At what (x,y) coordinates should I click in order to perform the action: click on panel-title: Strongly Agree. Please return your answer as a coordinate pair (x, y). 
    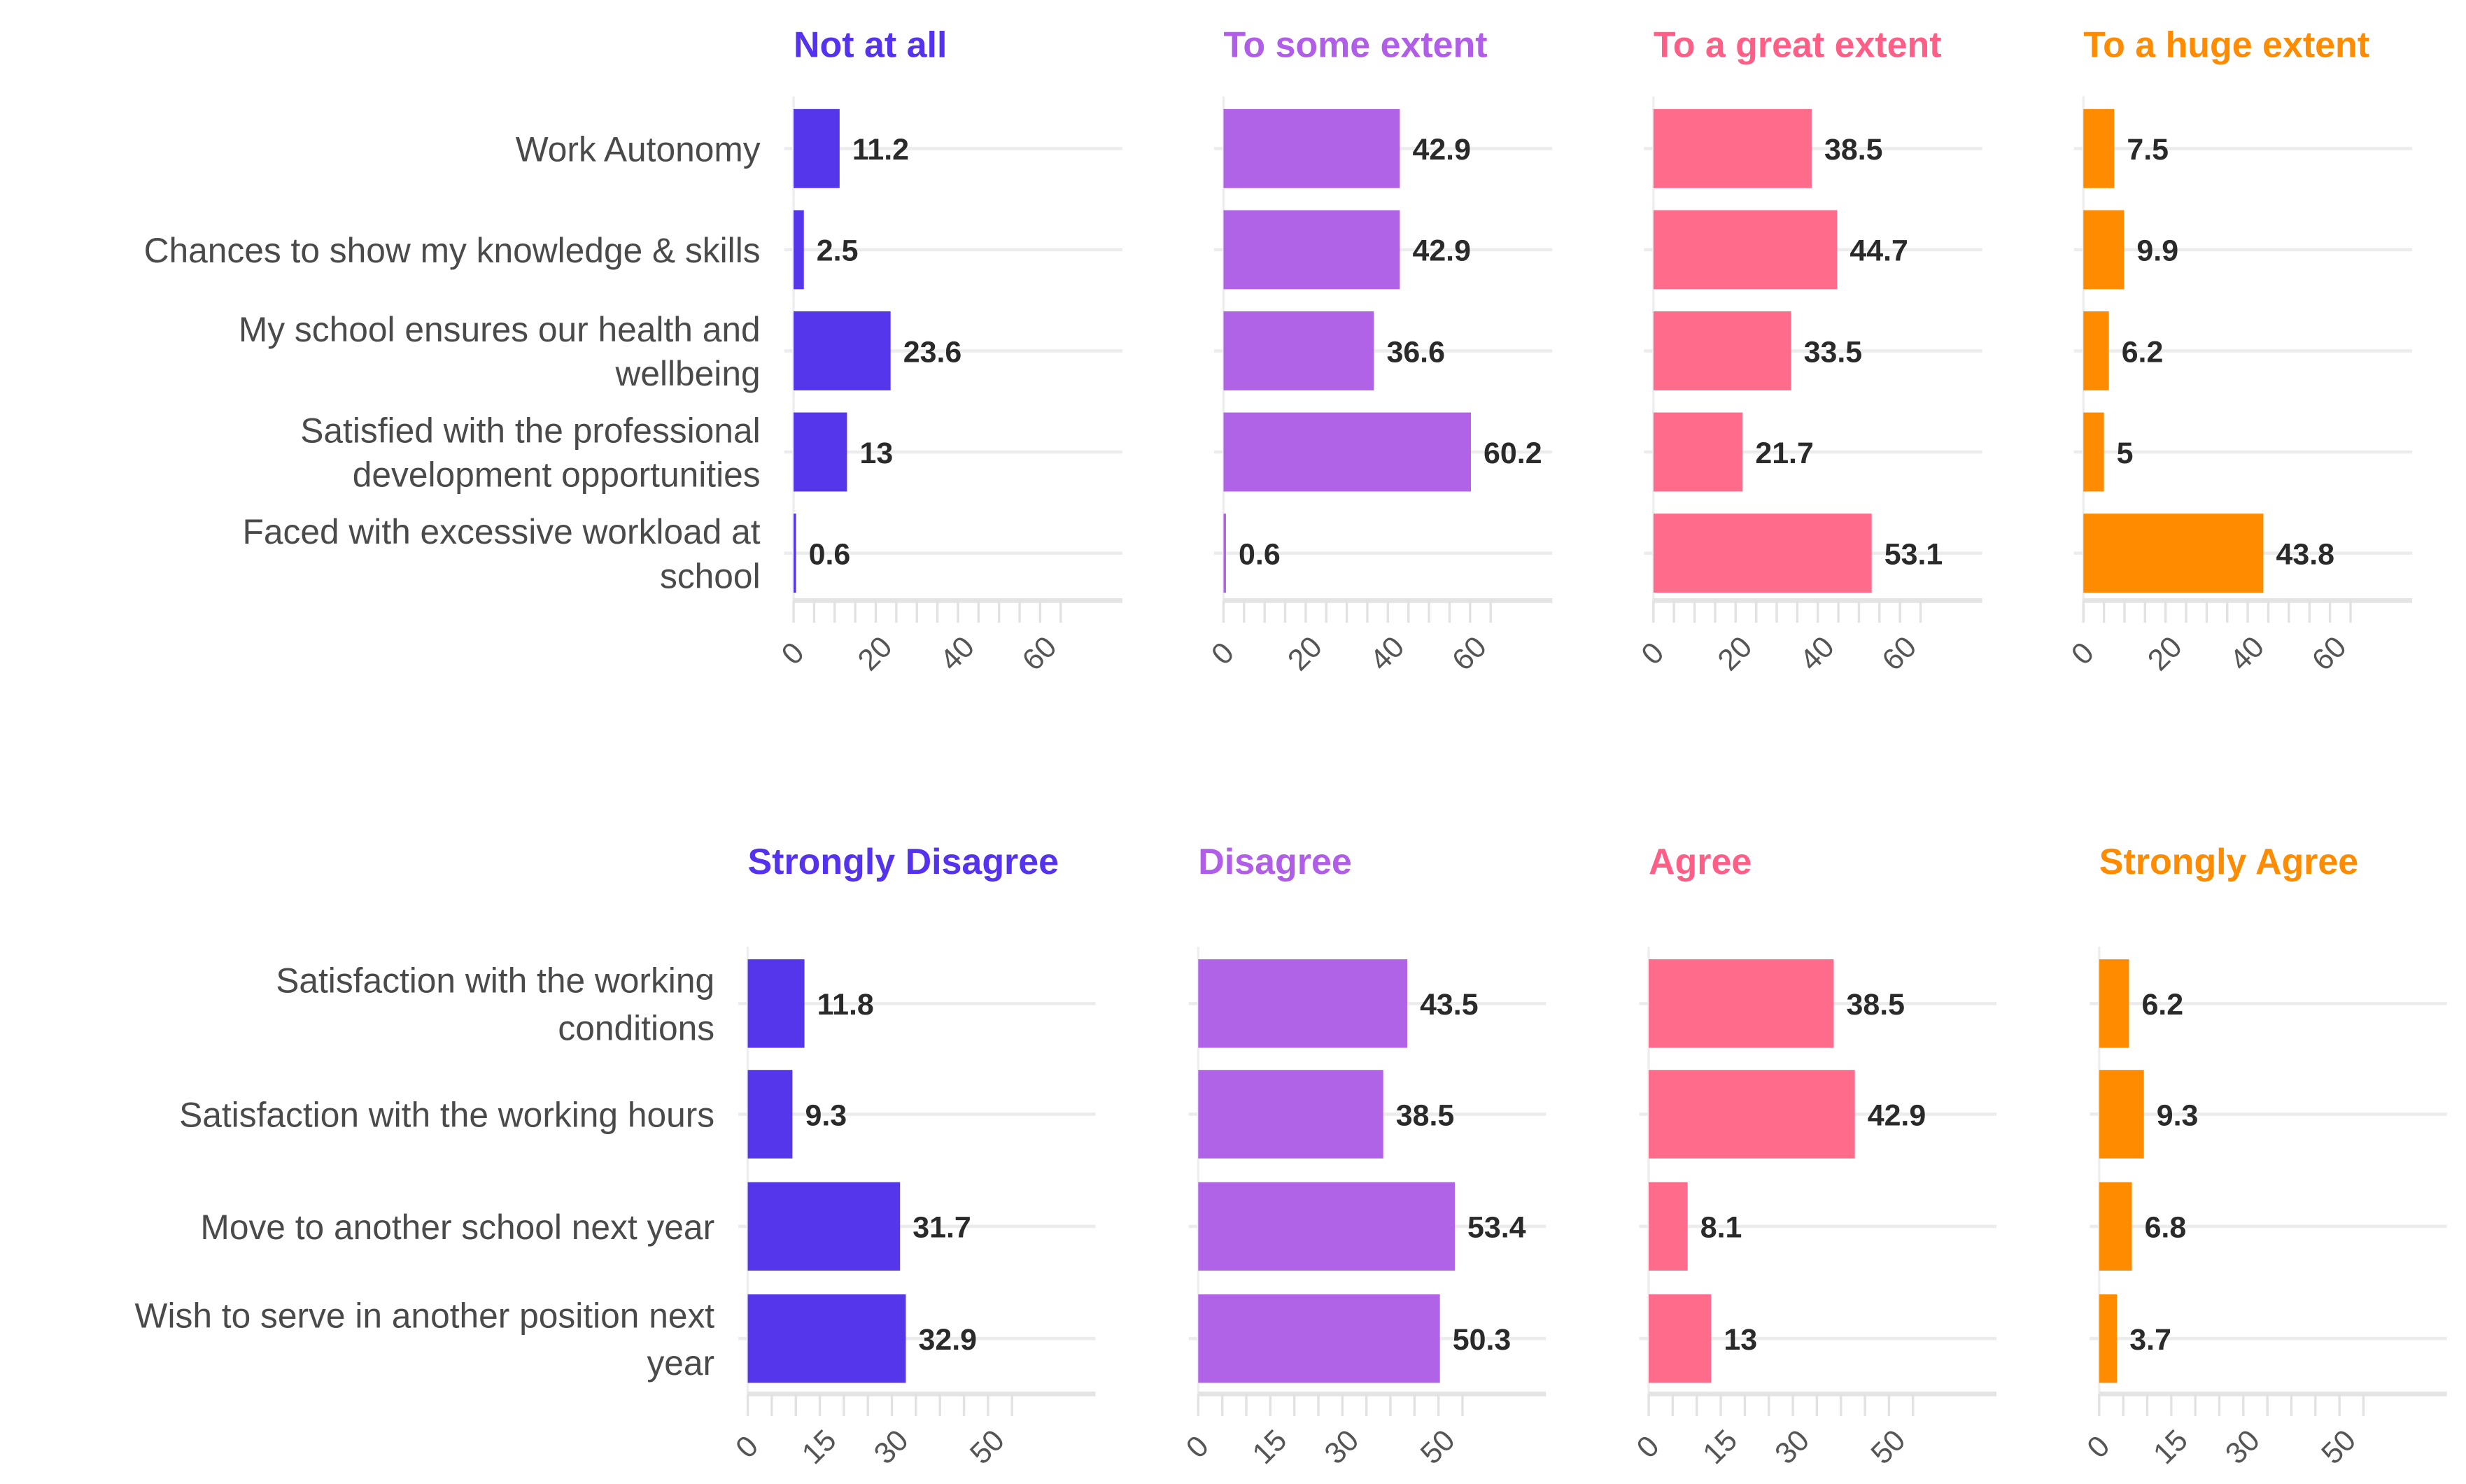
    Looking at the image, I should click on (2228, 862).